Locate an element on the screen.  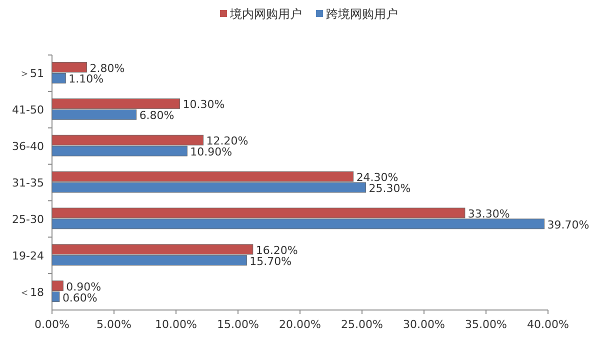
data-label: 0.90% is located at coordinates (84, 287).